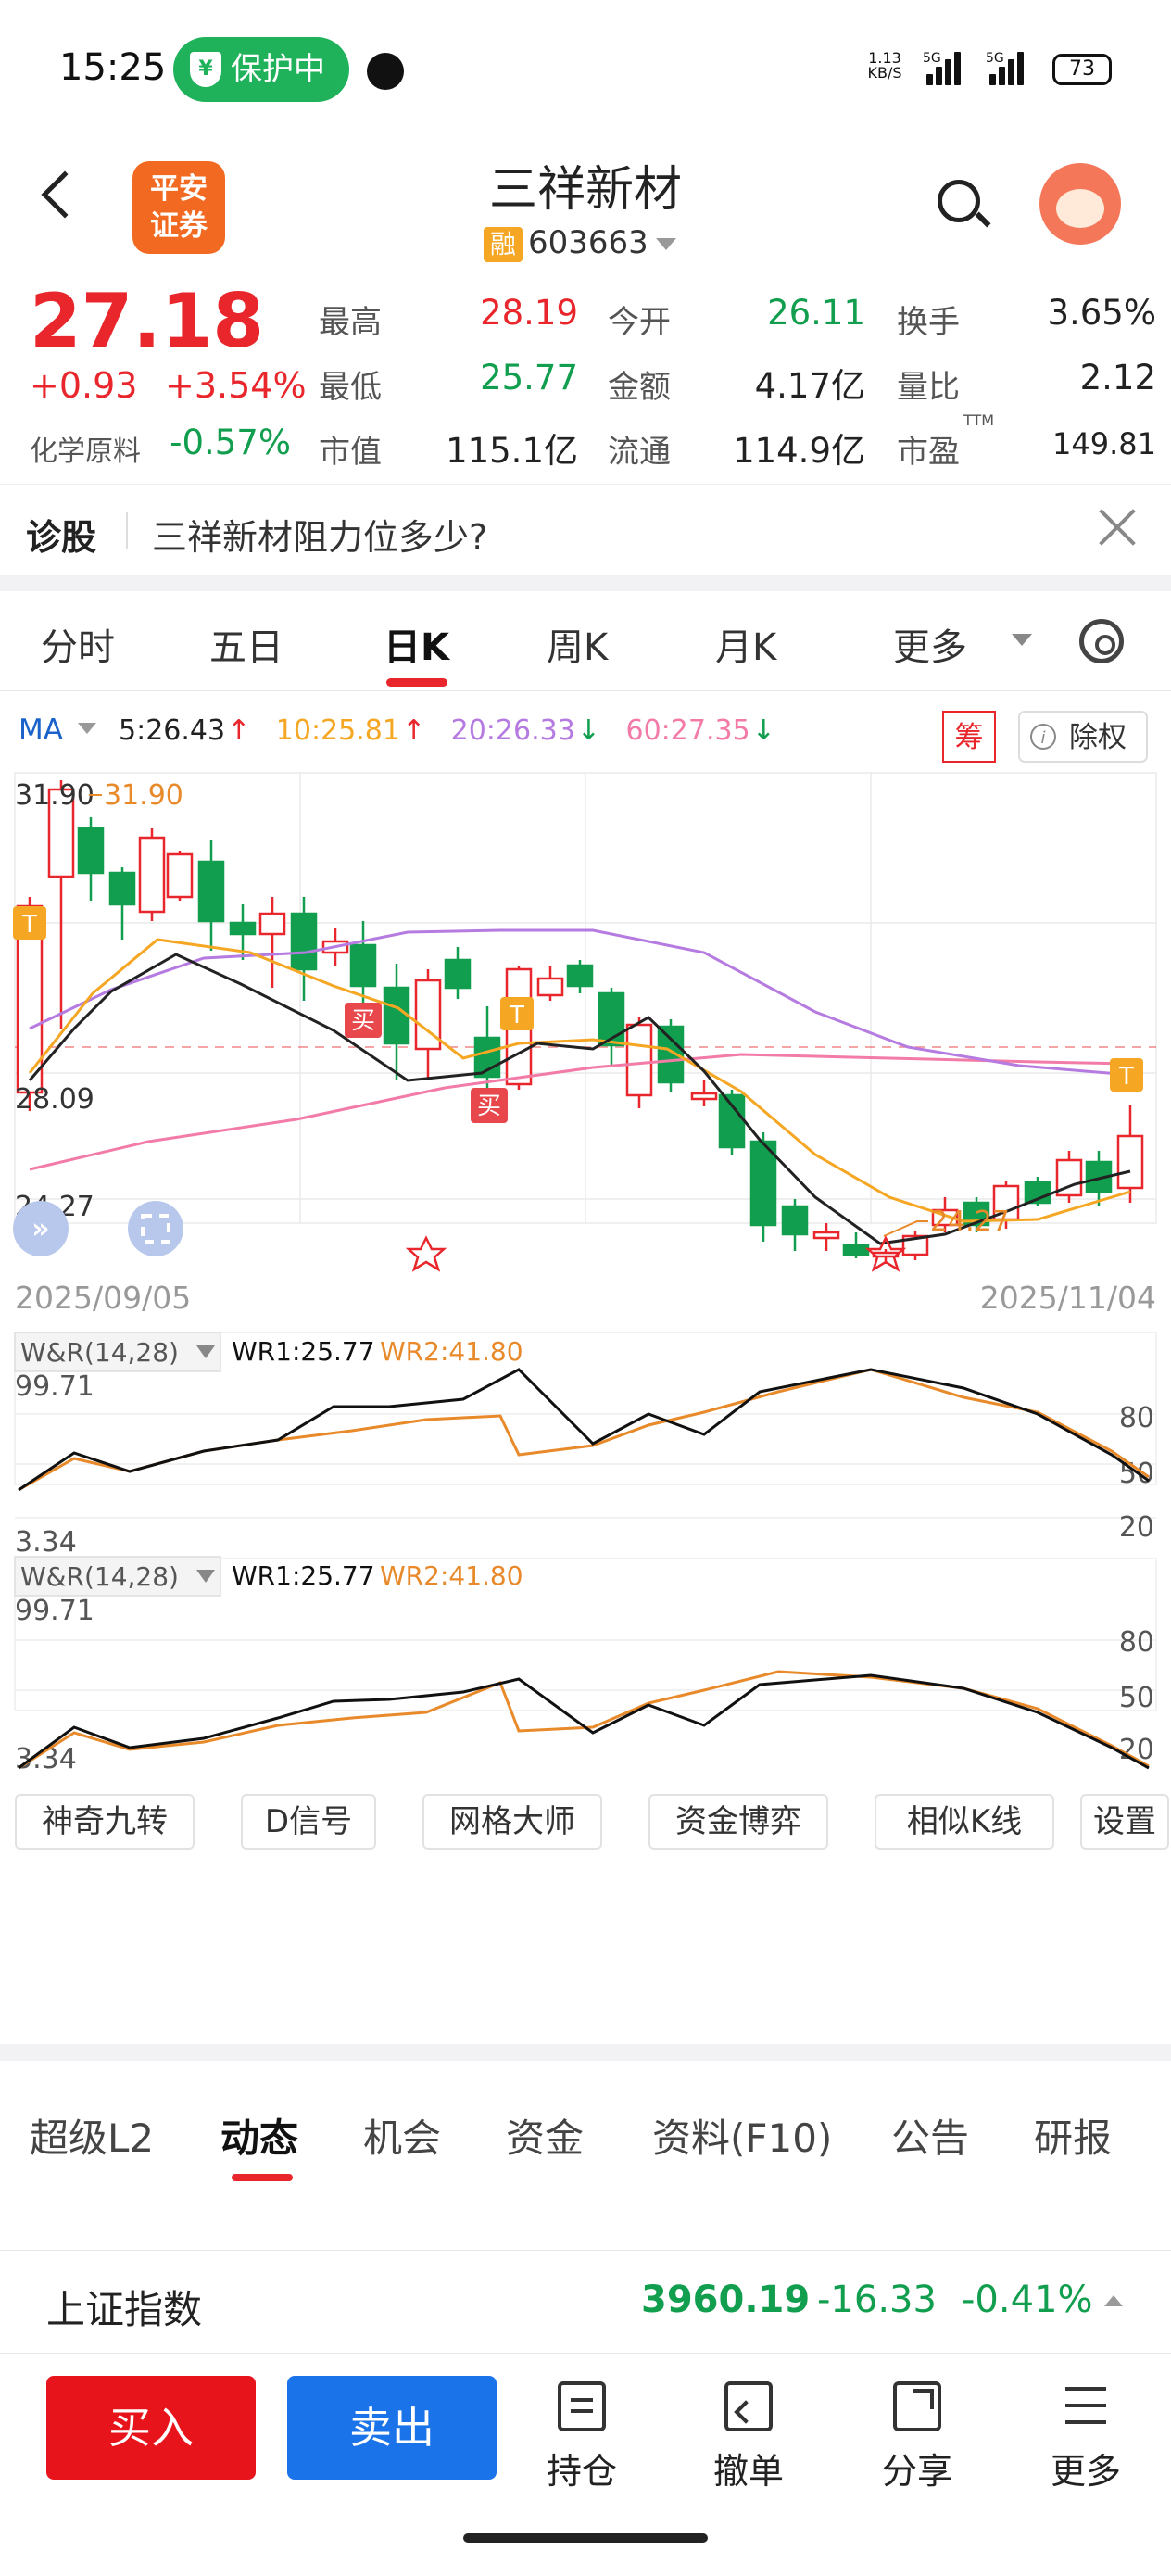 Image resolution: width=1171 pixels, height=2576 pixels. I want to click on quote-value-turnover: 3.65%, so click(1102, 313).